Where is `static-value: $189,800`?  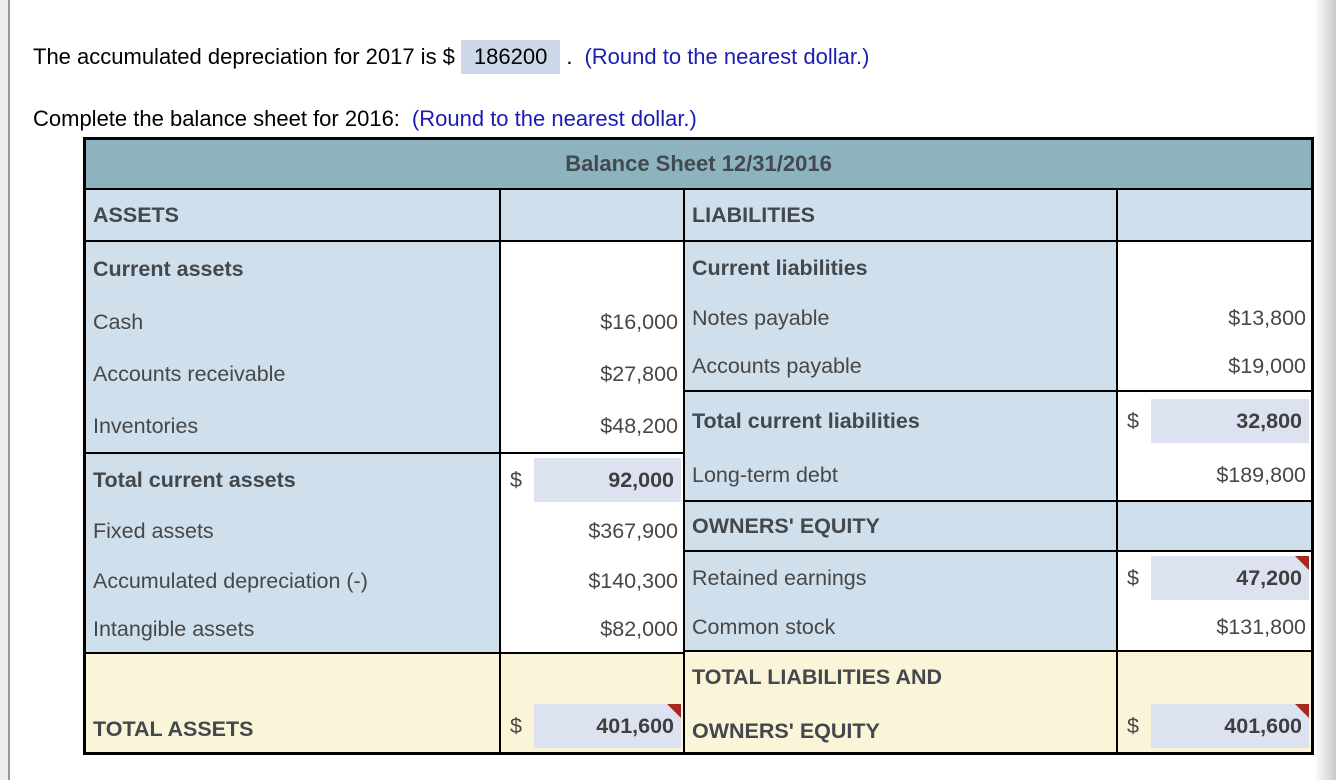
static-value: $189,800 is located at coordinates (1261, 474).